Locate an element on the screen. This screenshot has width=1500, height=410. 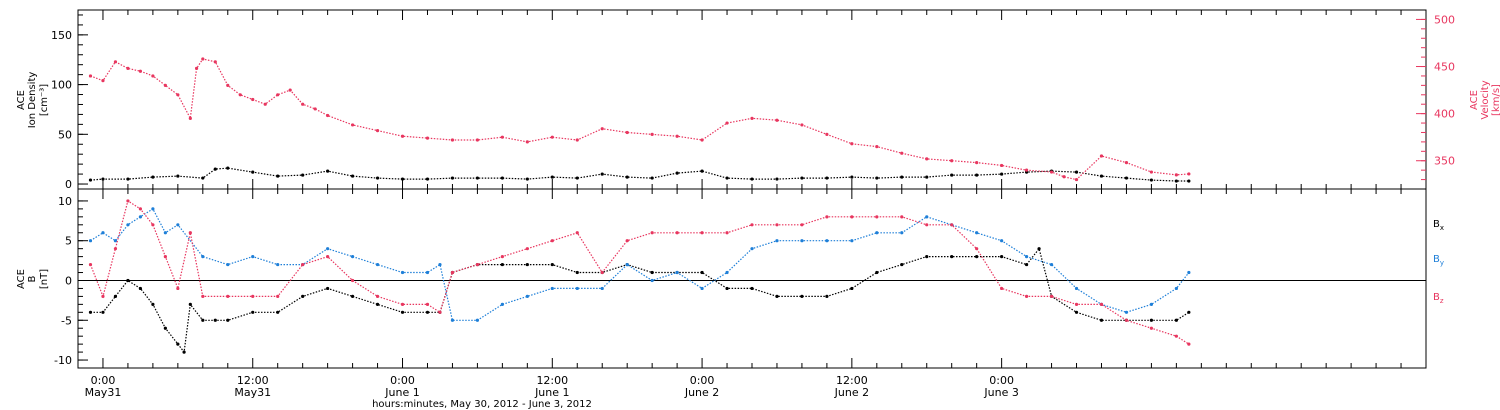
field-tick-label: 0 is located at coordinates (68, 280).